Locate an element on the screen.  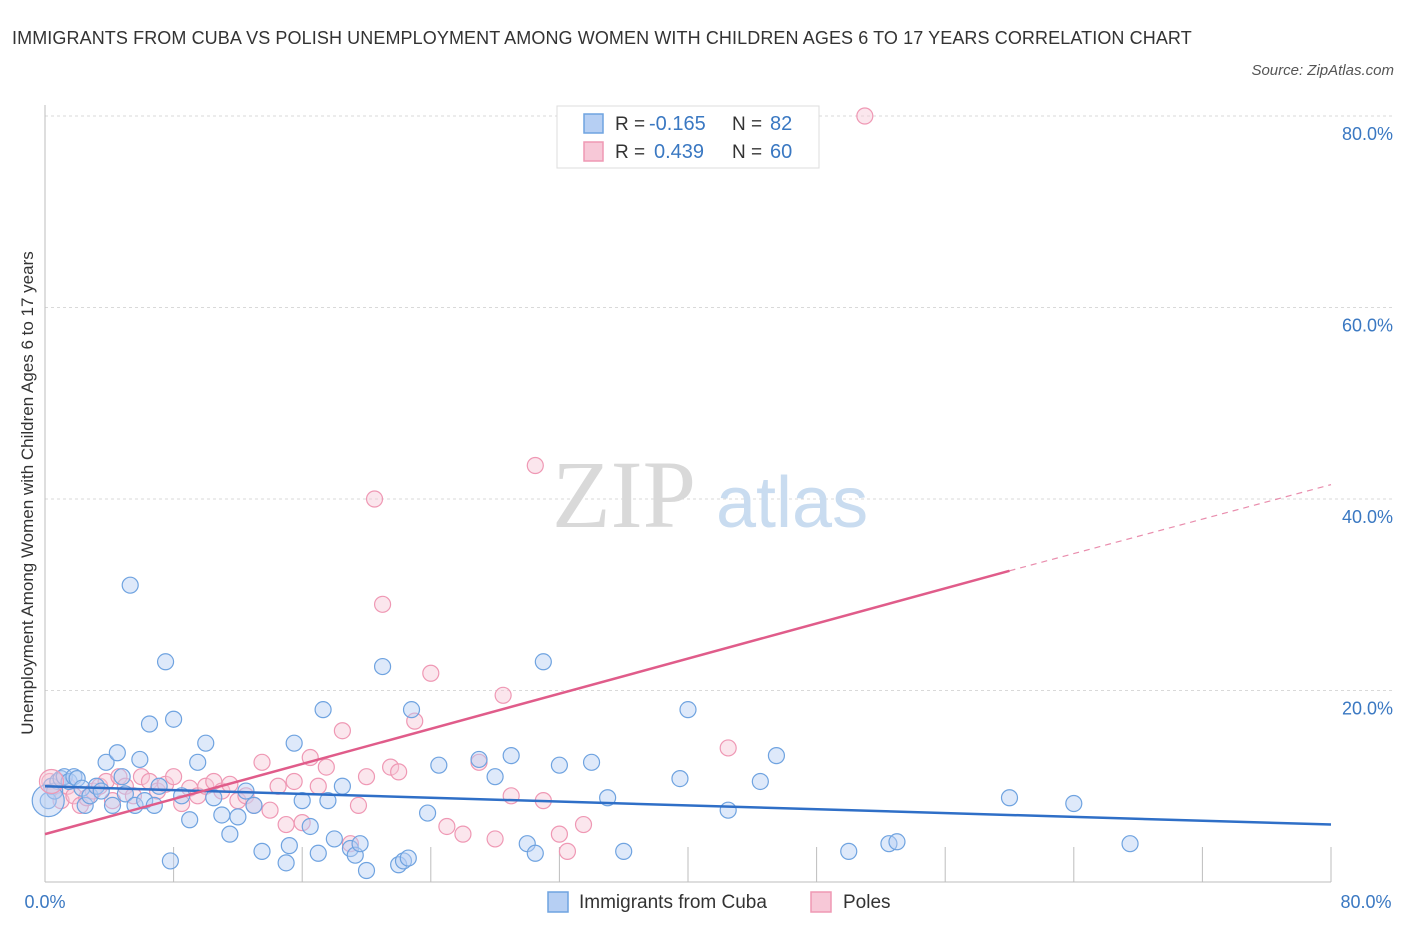
x-tick-label-min: 0.0% is located at coordinates (44, 902).